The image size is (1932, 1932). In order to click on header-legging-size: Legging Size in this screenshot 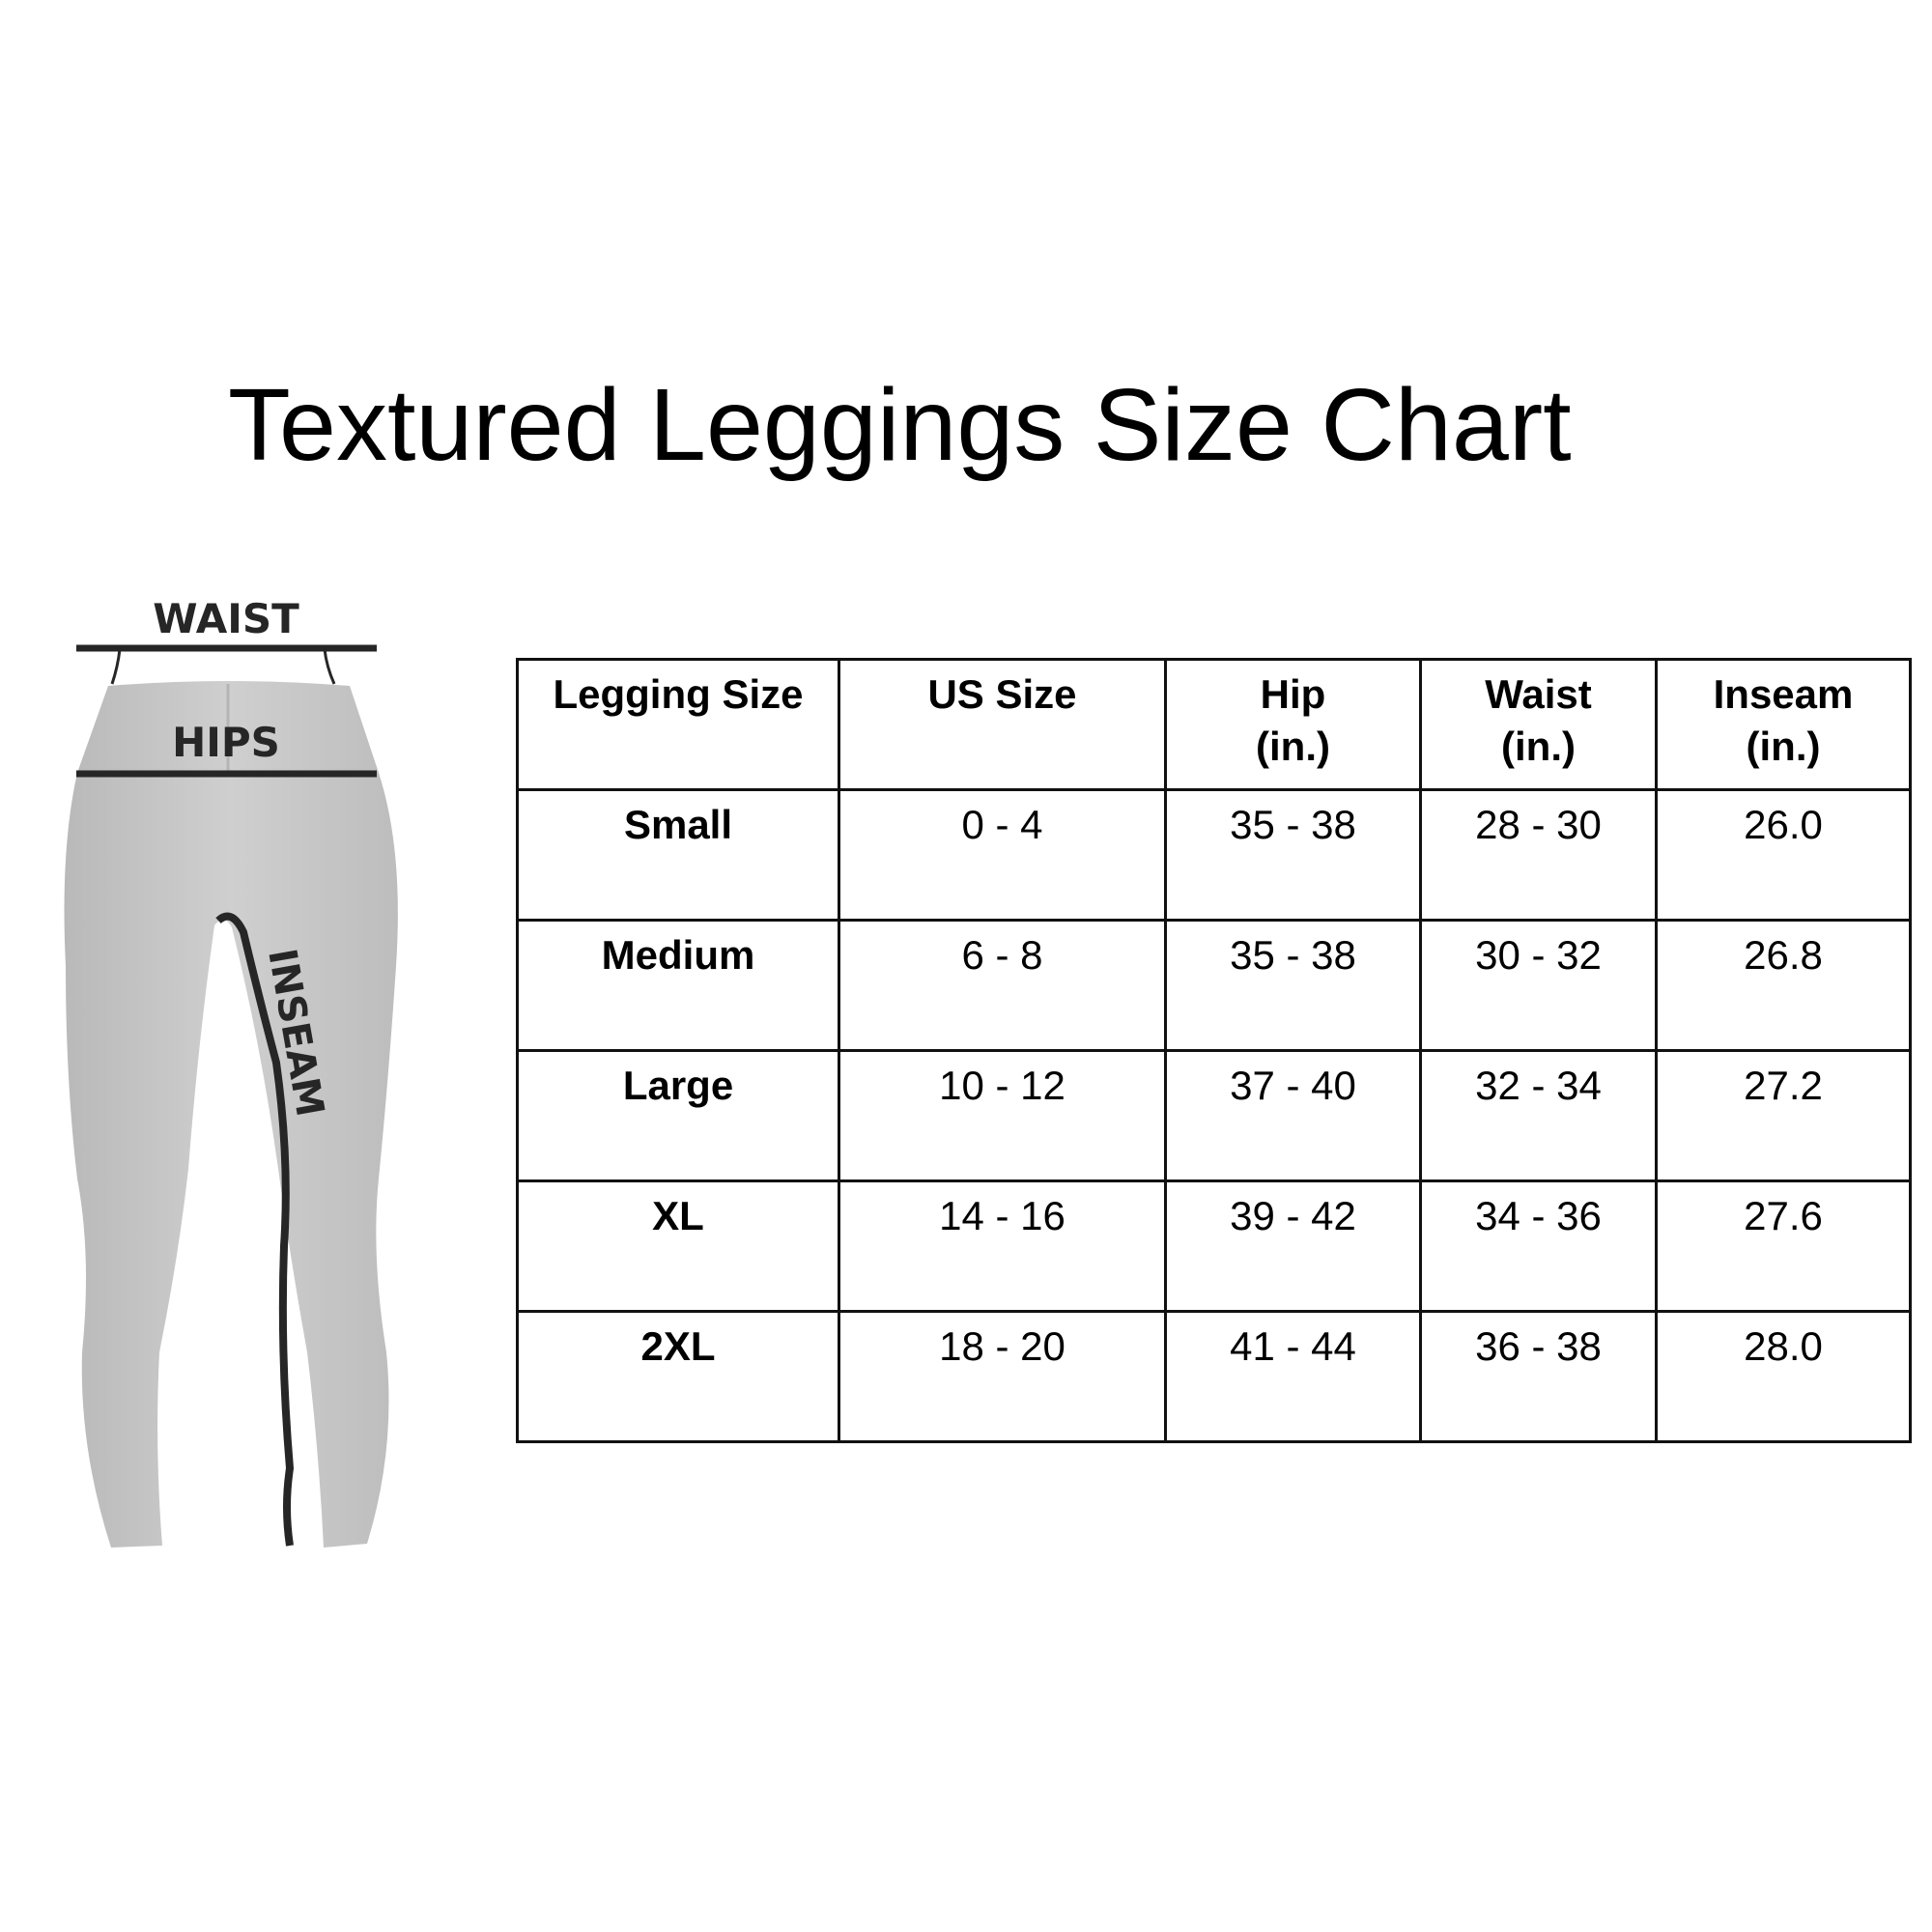, I will do `click(678, 724)`.